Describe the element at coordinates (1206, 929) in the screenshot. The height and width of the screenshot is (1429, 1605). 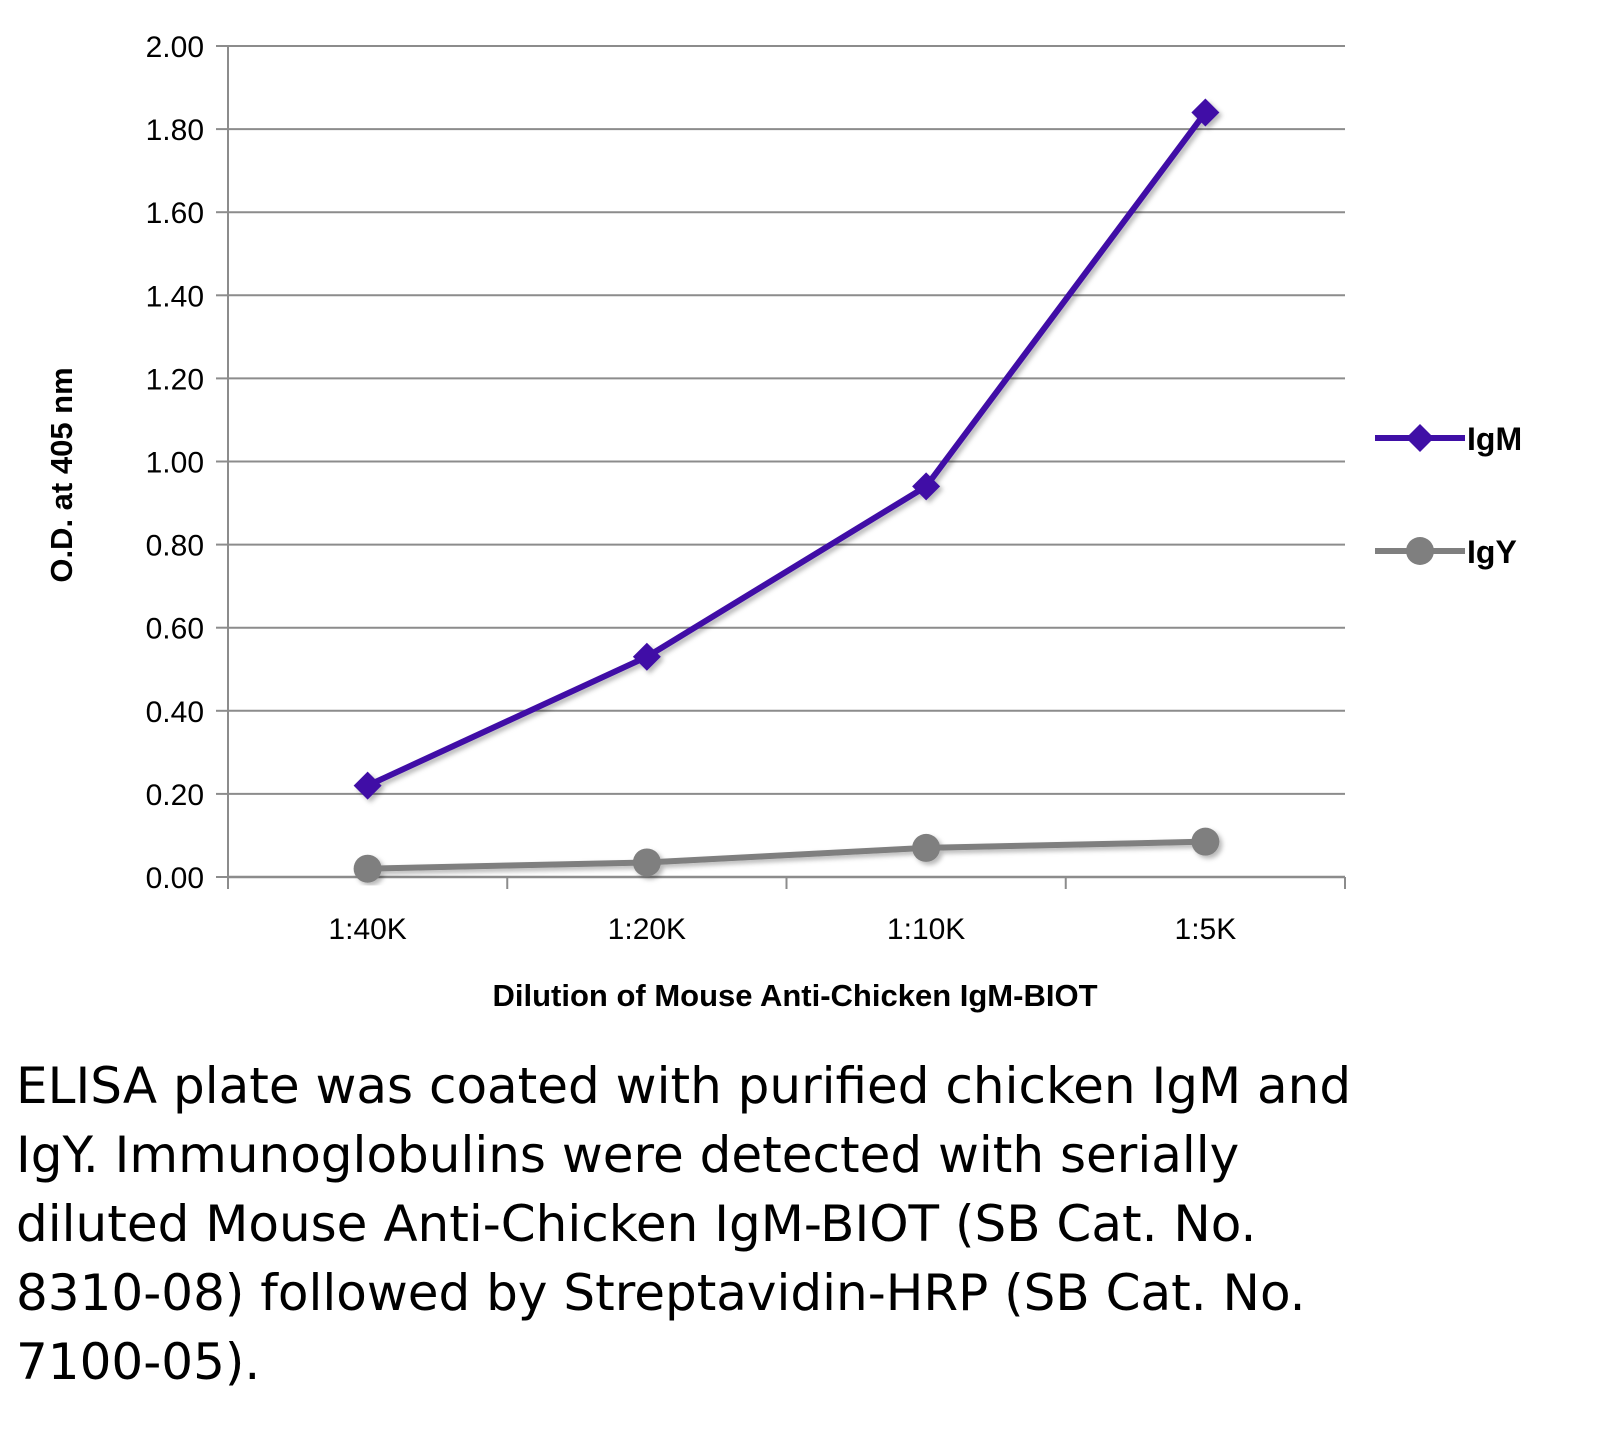
I see `x-tick-label: 1:5K` at that location.